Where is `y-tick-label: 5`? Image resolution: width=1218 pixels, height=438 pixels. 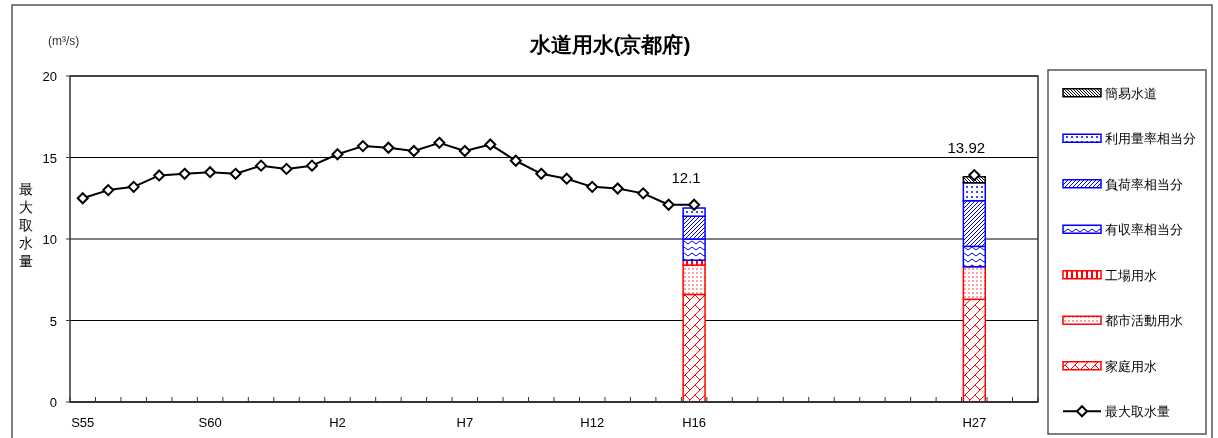 y-tick-label: 5 is located at coordinates (53, 321).